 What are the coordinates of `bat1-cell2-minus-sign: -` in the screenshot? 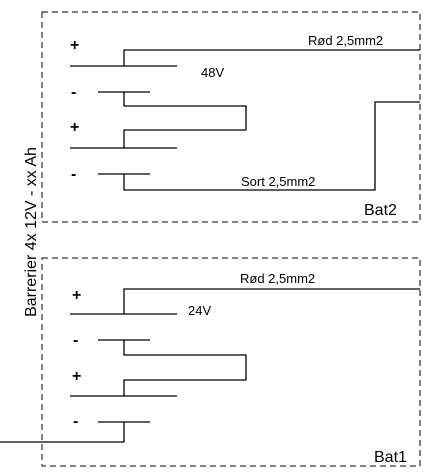 It's located at (75, 421).